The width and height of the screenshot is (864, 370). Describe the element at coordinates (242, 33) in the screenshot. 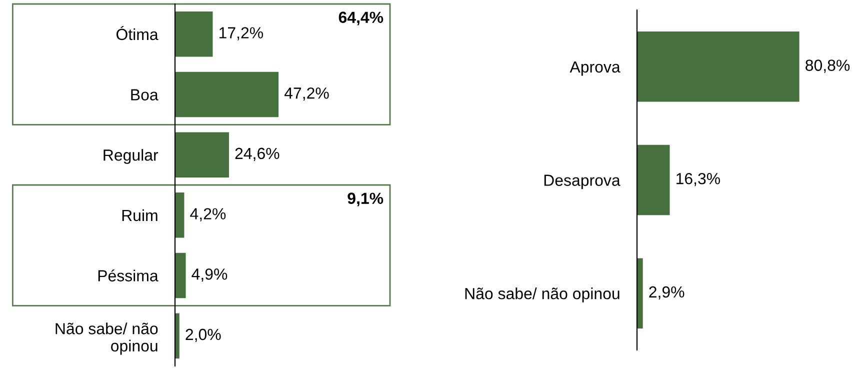

I see `data-label: 17,2%` at that location.